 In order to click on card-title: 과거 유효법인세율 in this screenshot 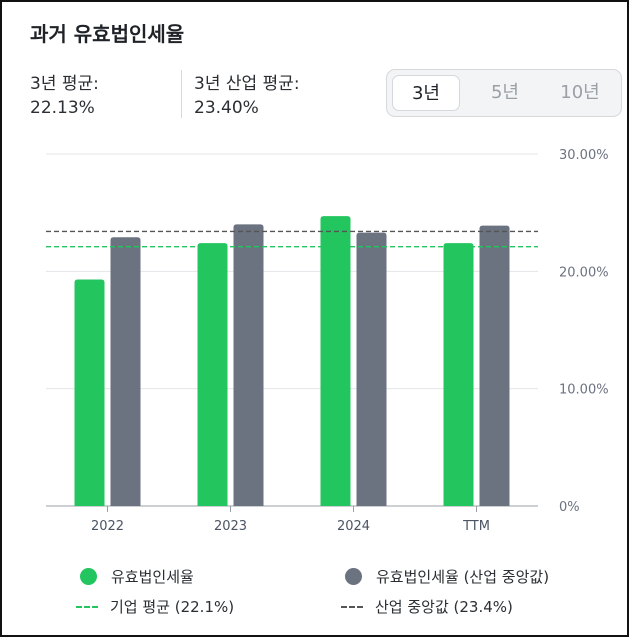, I will do `click(107, 34)`.